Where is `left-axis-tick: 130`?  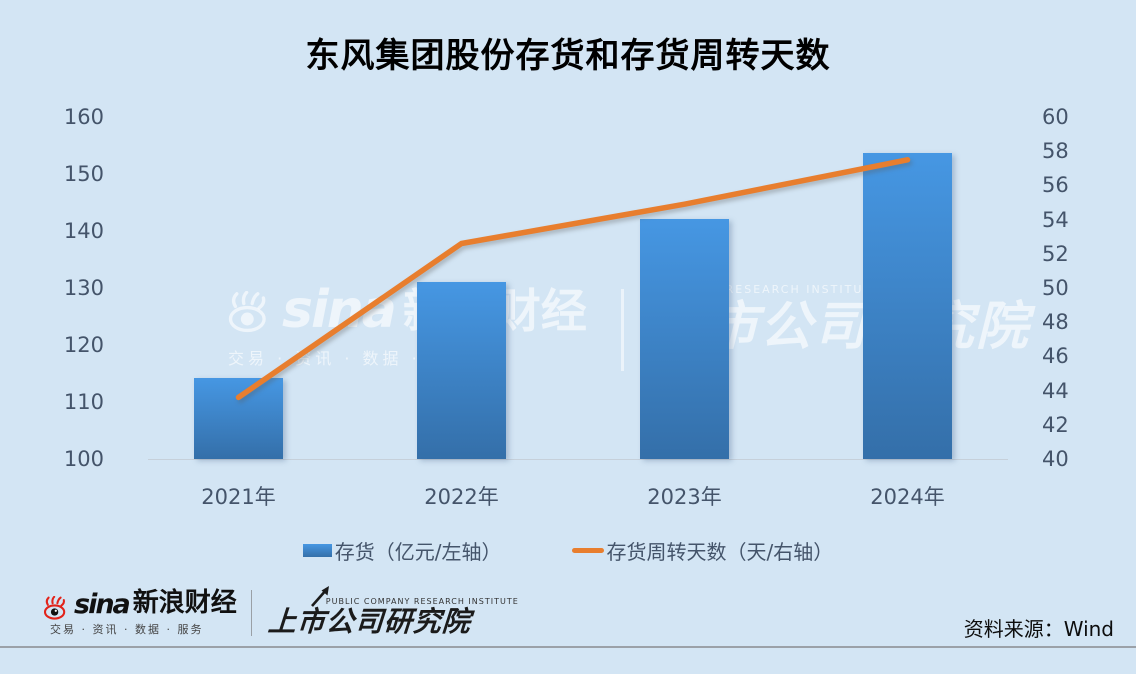 left-axis-tick: 130 is located at coordinates (83, 288).